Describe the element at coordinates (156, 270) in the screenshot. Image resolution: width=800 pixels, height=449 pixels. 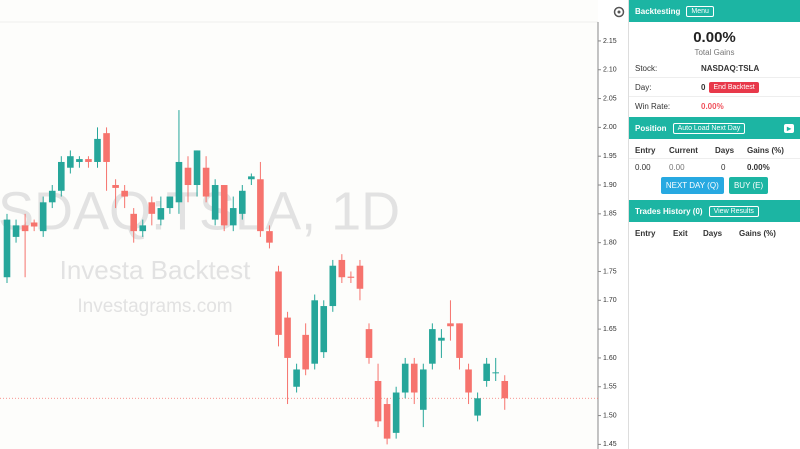
I see `watermark-brand: Investa Backtest` at that location.